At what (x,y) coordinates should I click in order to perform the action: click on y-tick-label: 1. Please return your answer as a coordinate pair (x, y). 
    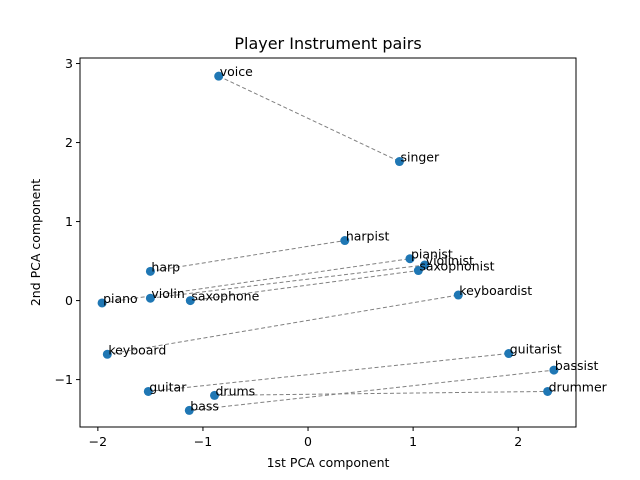
    Looking at the image, I should click on (69, 221).